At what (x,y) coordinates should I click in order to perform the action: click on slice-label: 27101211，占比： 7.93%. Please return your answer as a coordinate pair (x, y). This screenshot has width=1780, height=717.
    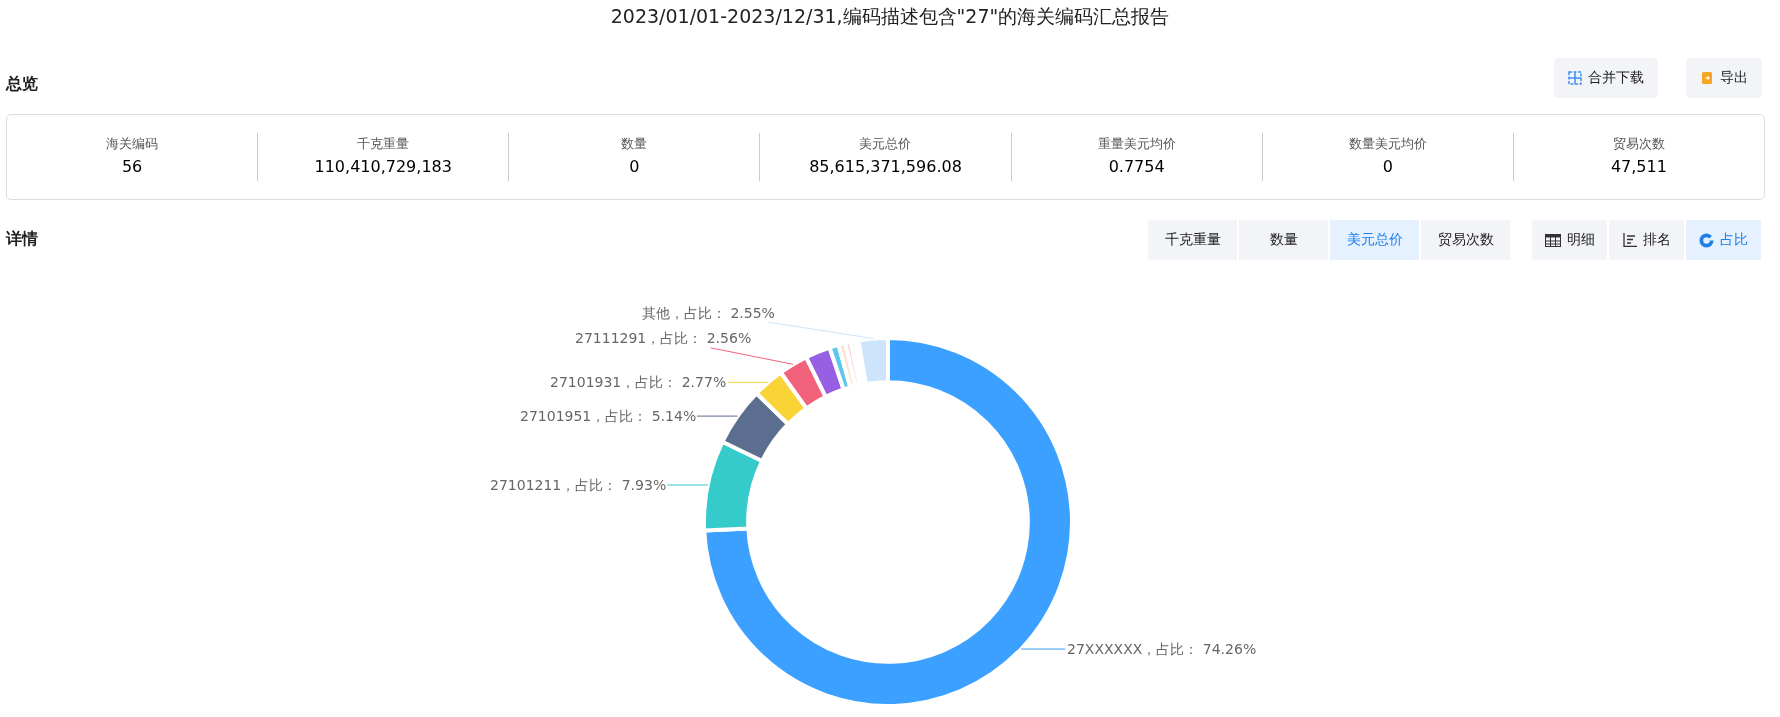
    Looking at the image, I should click on (578, 485).